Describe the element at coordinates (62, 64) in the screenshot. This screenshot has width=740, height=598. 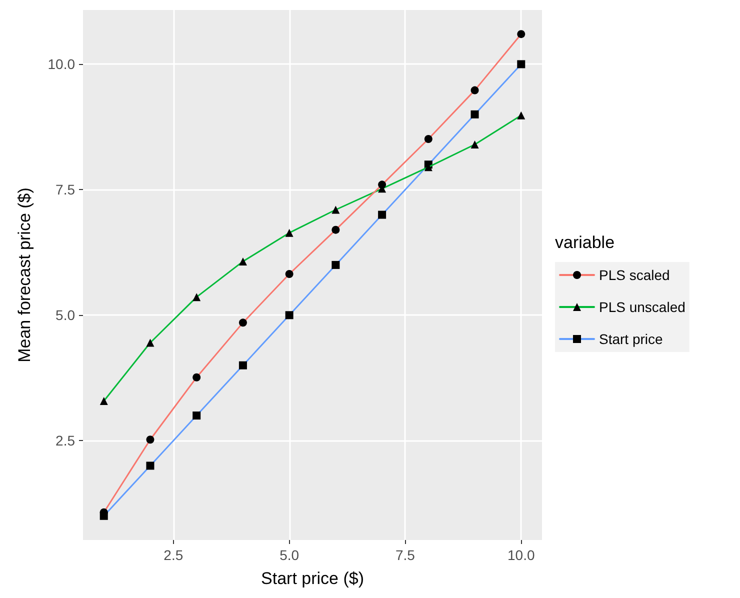
I see `y-tick-label: 10.0` at that location.